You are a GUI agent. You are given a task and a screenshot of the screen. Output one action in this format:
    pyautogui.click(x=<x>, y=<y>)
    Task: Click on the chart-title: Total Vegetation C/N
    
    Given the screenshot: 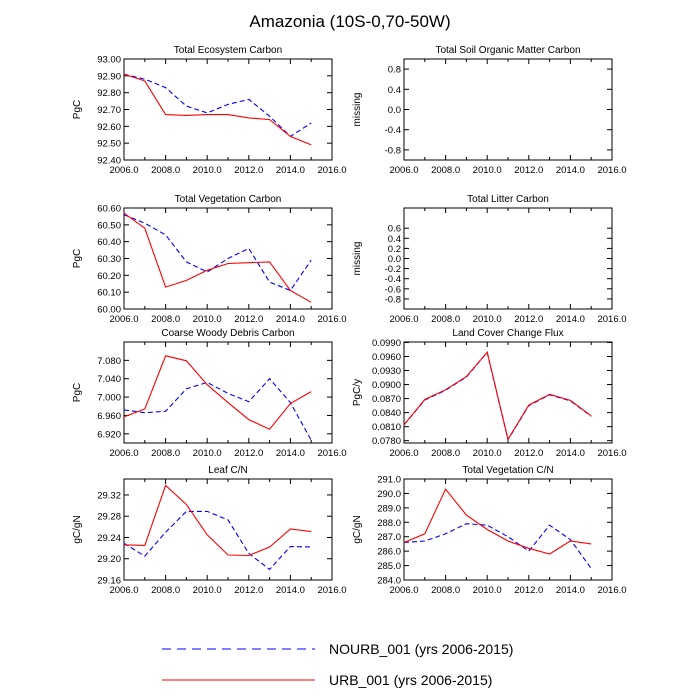 What is the action you would take?
    pyautogui.click(x=507, y=470)
    